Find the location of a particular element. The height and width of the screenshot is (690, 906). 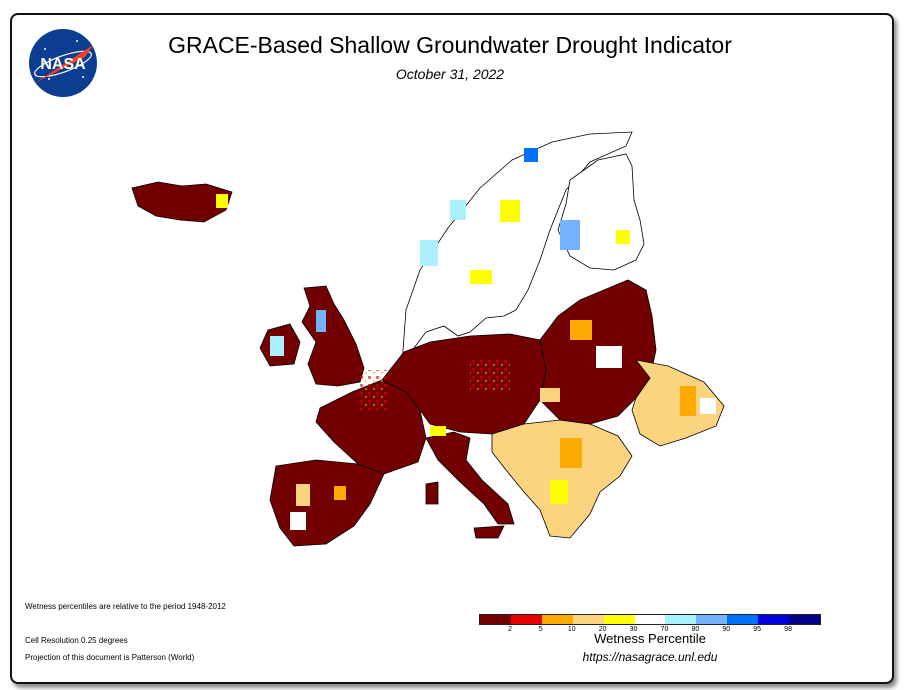

legend-tick-label: 2 is located at coordinates (509, 629).